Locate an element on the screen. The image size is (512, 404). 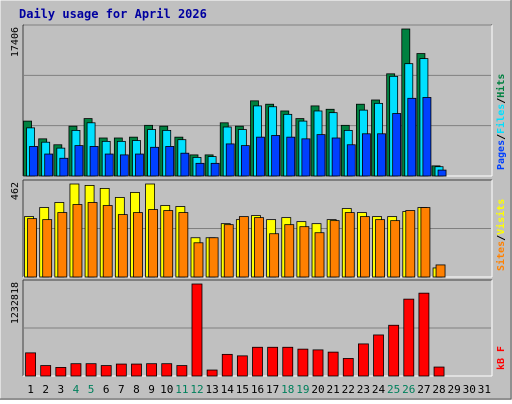
x-tick-label: 7 is located at coordinates (121, 389).